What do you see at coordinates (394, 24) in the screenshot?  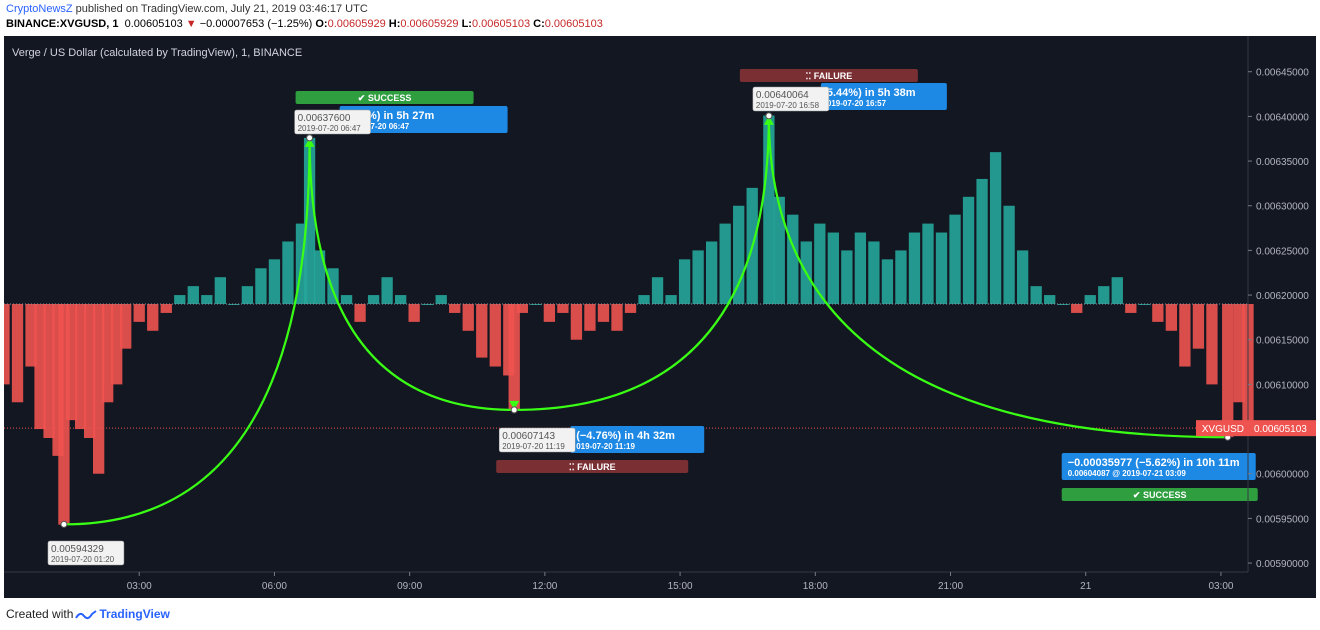 I see `high-label: H:` at bounding box center [394, 24].